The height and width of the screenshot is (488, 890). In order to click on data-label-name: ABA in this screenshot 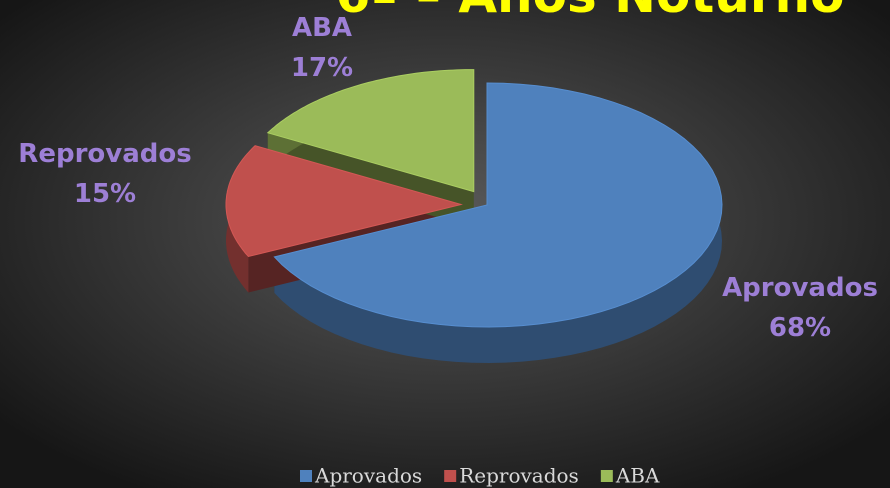, I will do `click(322, 28)`.